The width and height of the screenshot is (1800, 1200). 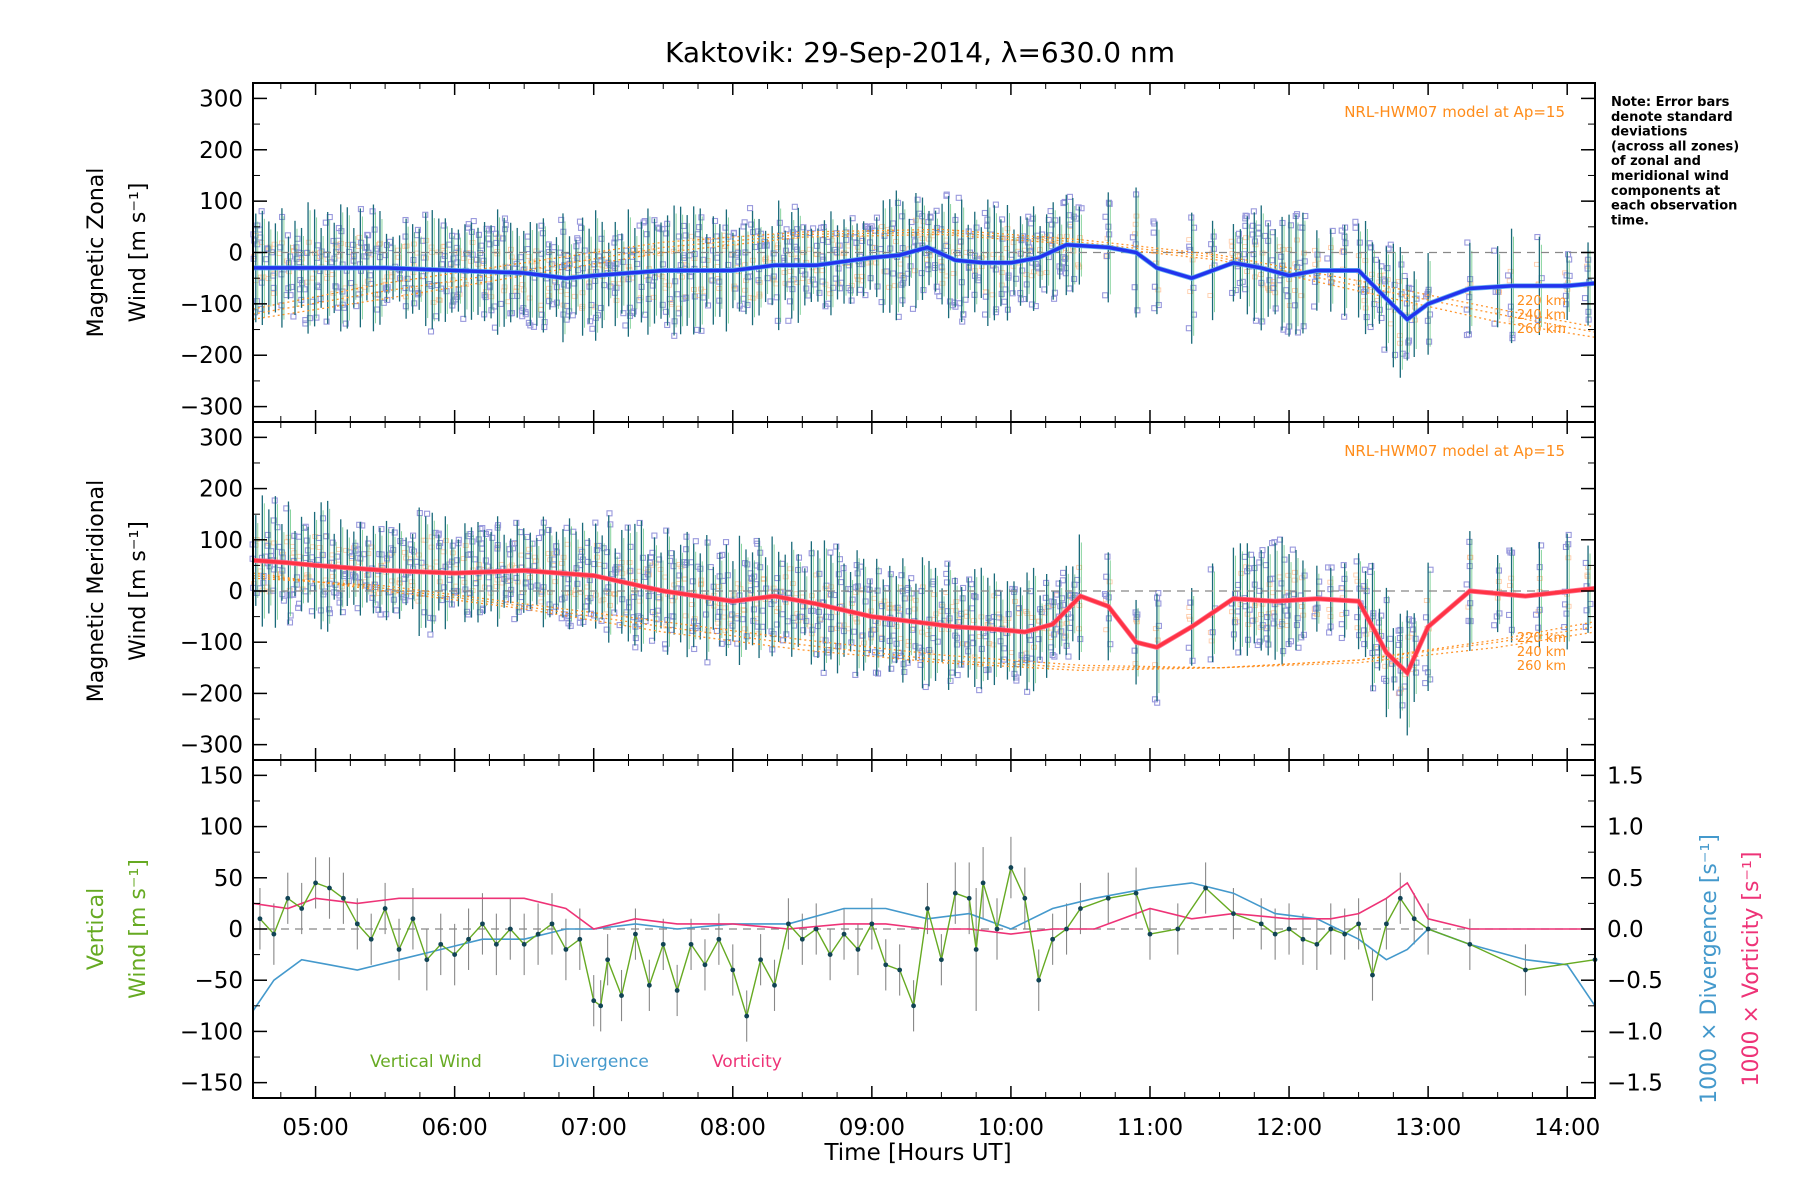 I want to click on y-tick-label: −300, so click(x=211, y=746).